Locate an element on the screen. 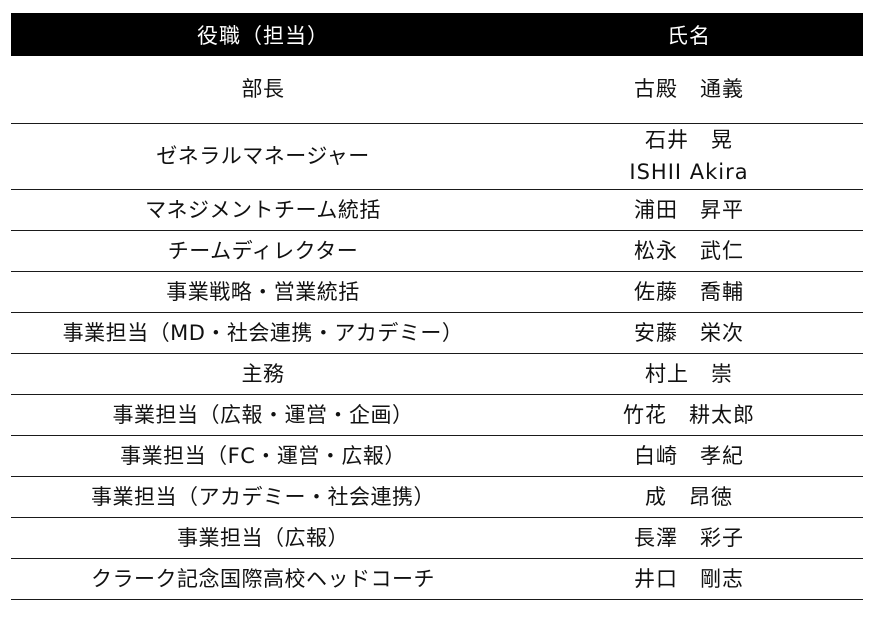 The width and height of the screenshot is (873, 623). role-cell: チームディレクター is located at coordinates (263, 251).